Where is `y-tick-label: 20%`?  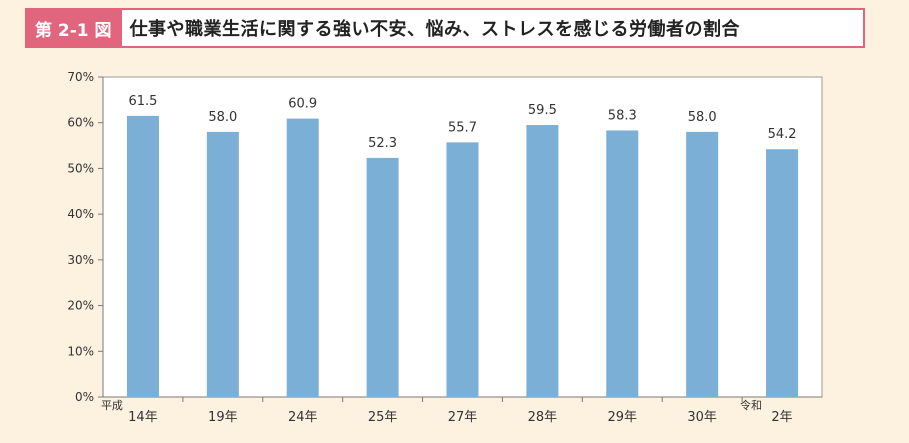
y-tick-label: 20% is located at coordinates (80, 306).